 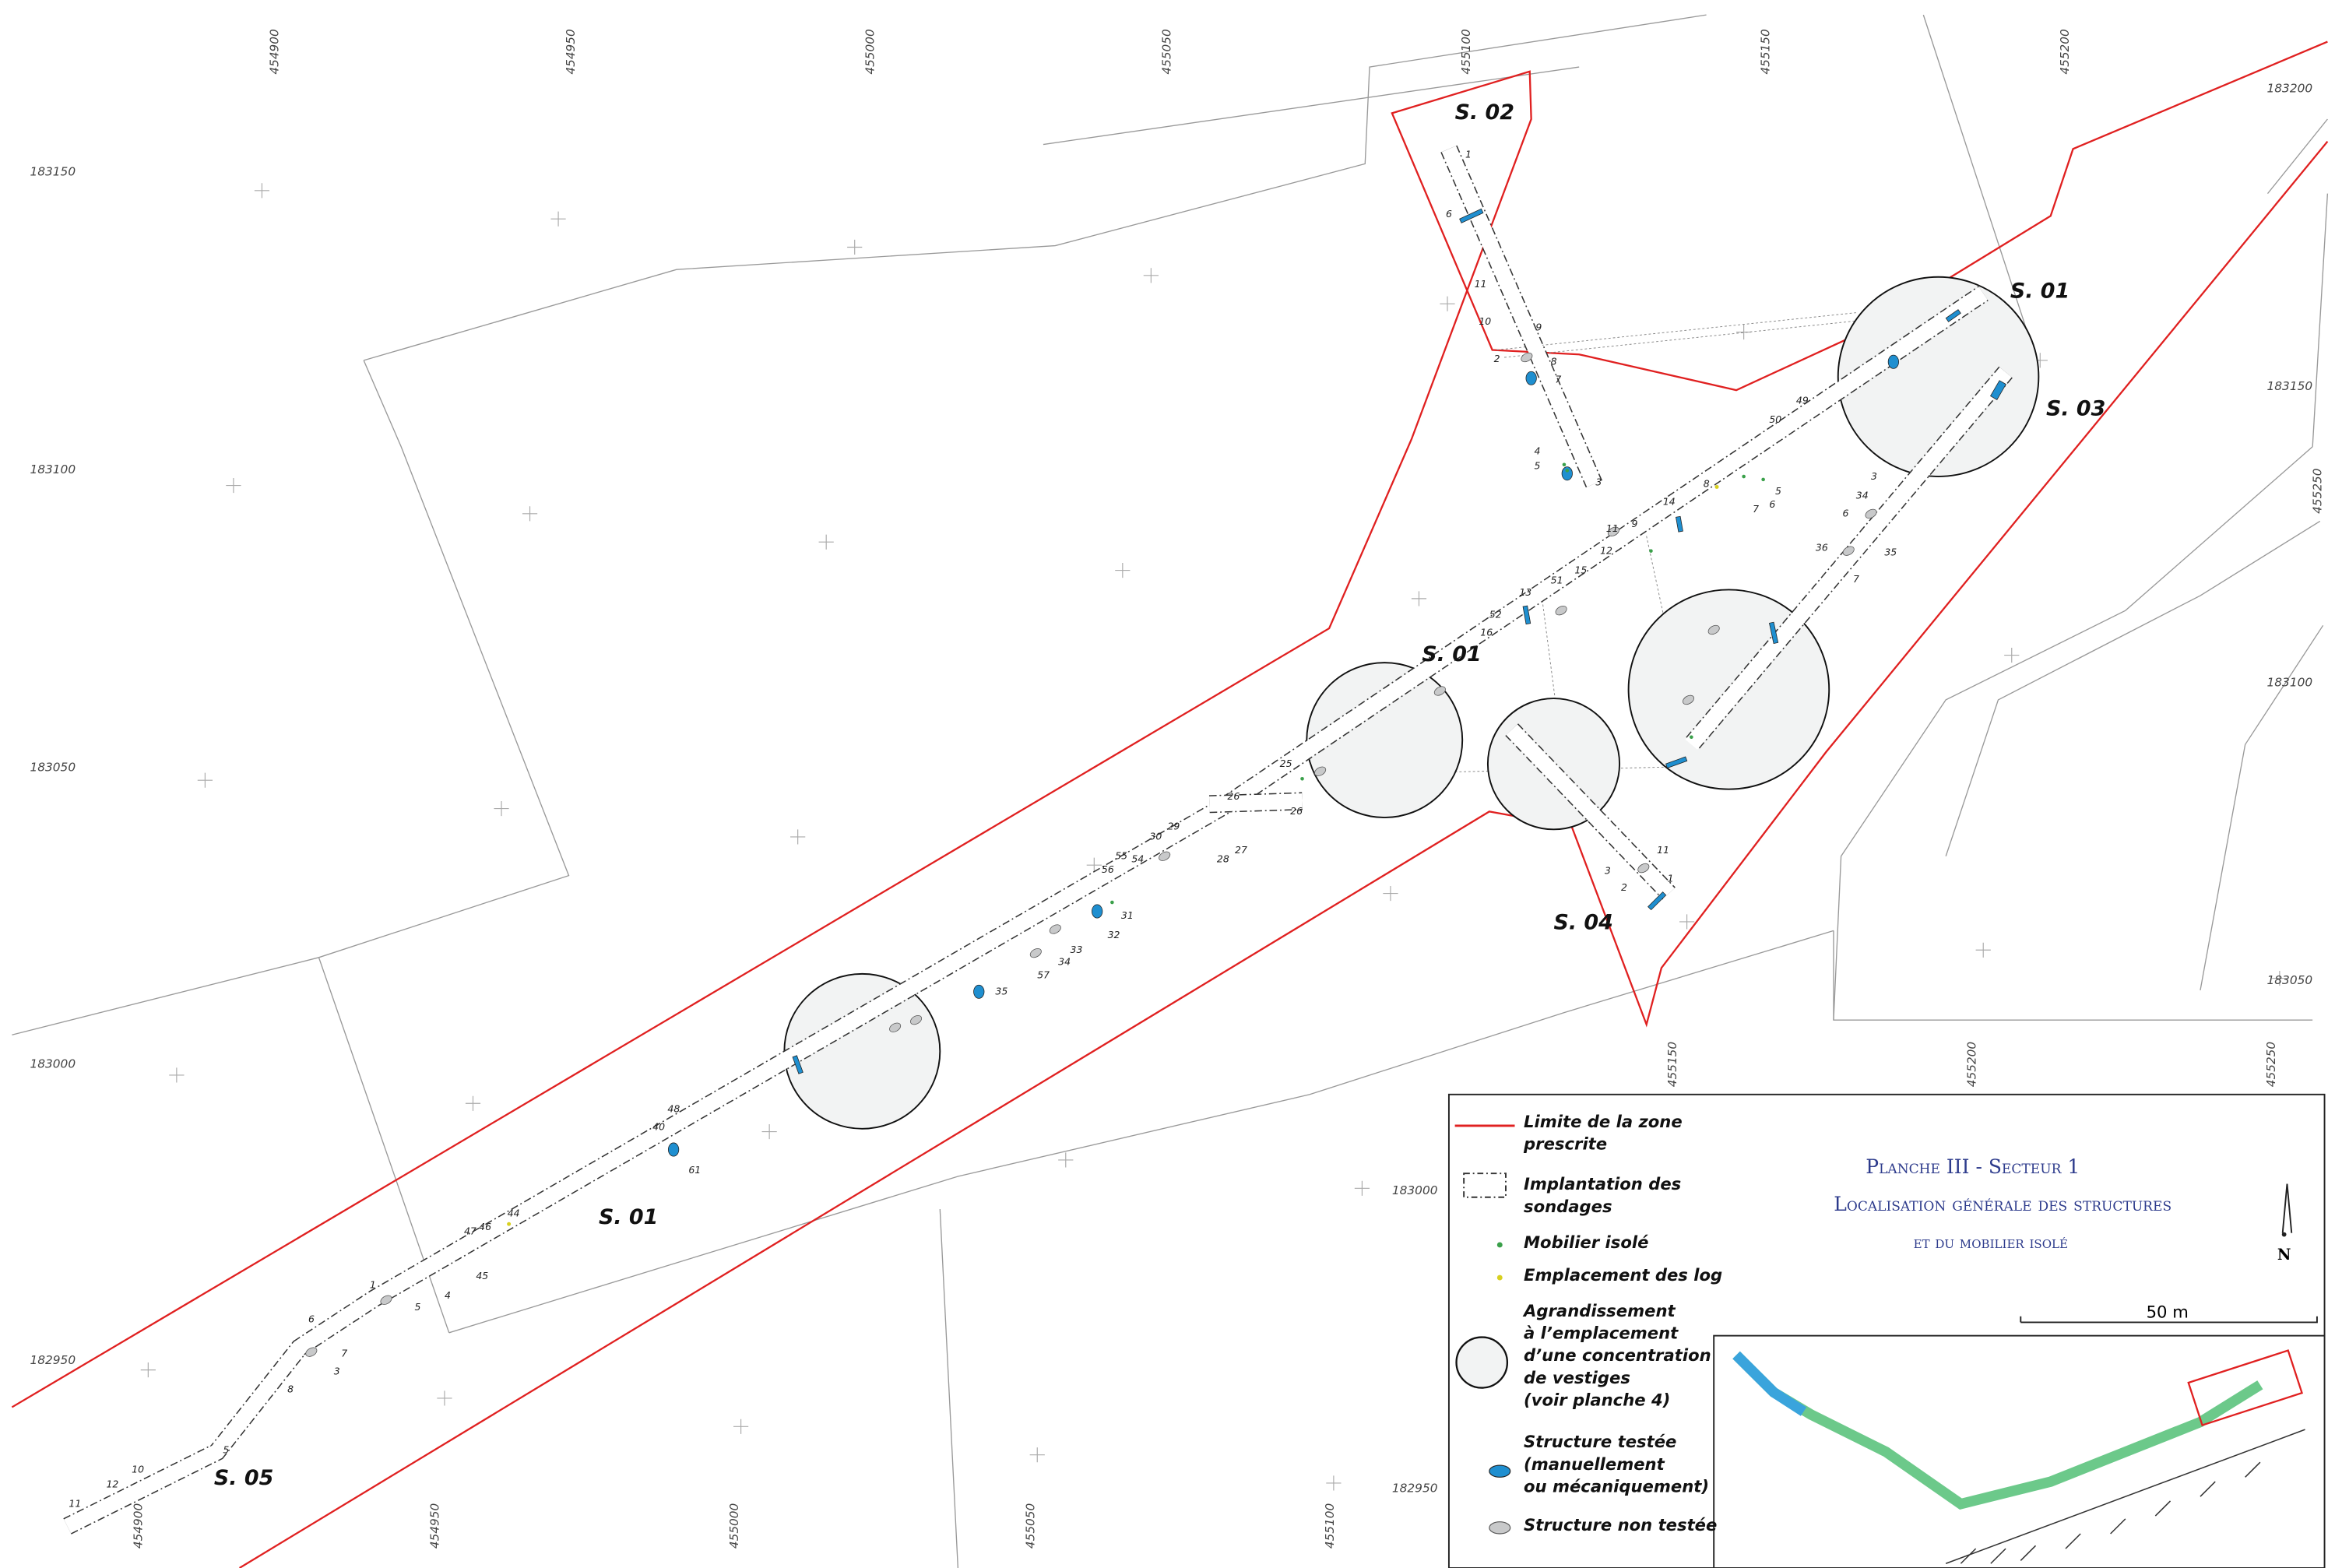 I want to click on feature-number: 9, so click(x=1538, y=327).